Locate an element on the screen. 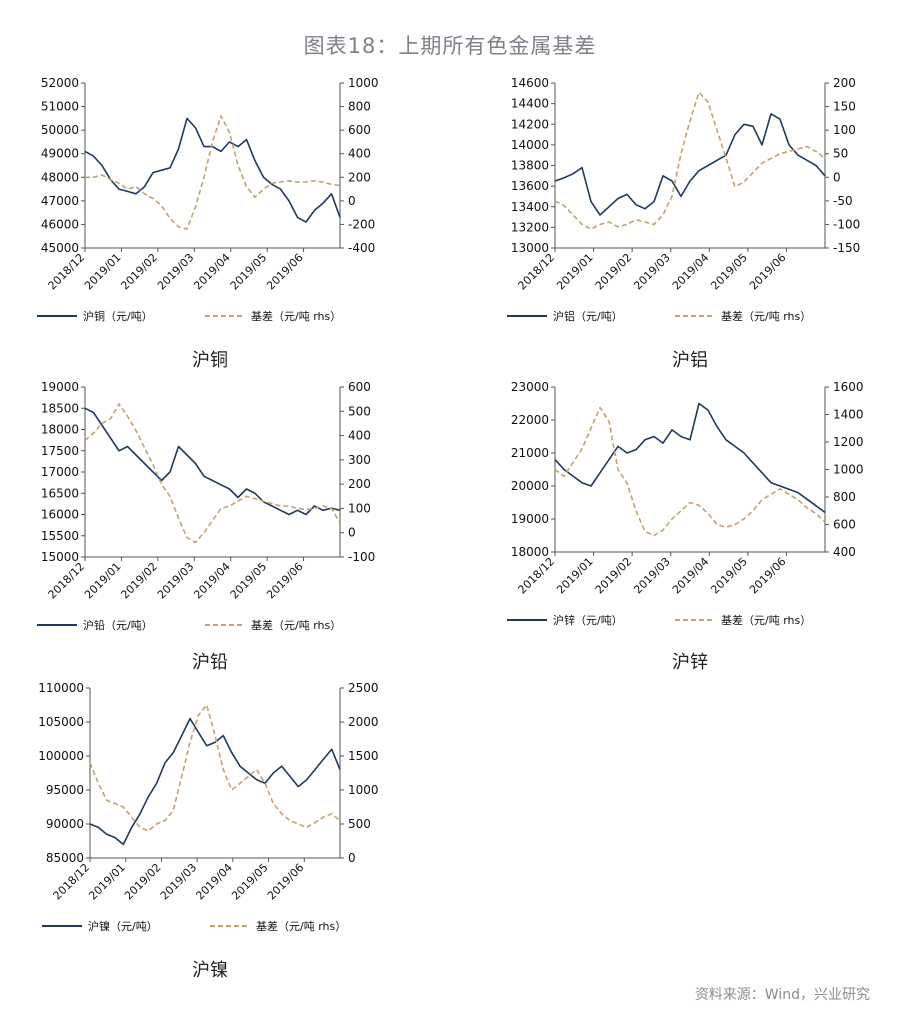  right-tick-label: 2500 is located at coordinates (363, 688).